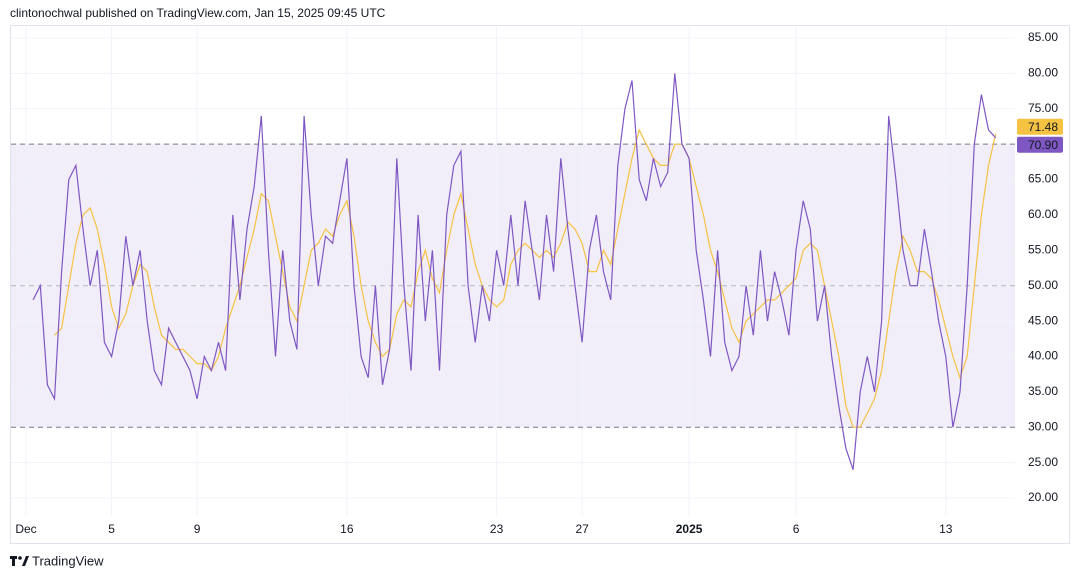 Image resolution: width=1080 pixels, height=579 pixels. I want to click on x-tick-label: 6, so click(796, 529).